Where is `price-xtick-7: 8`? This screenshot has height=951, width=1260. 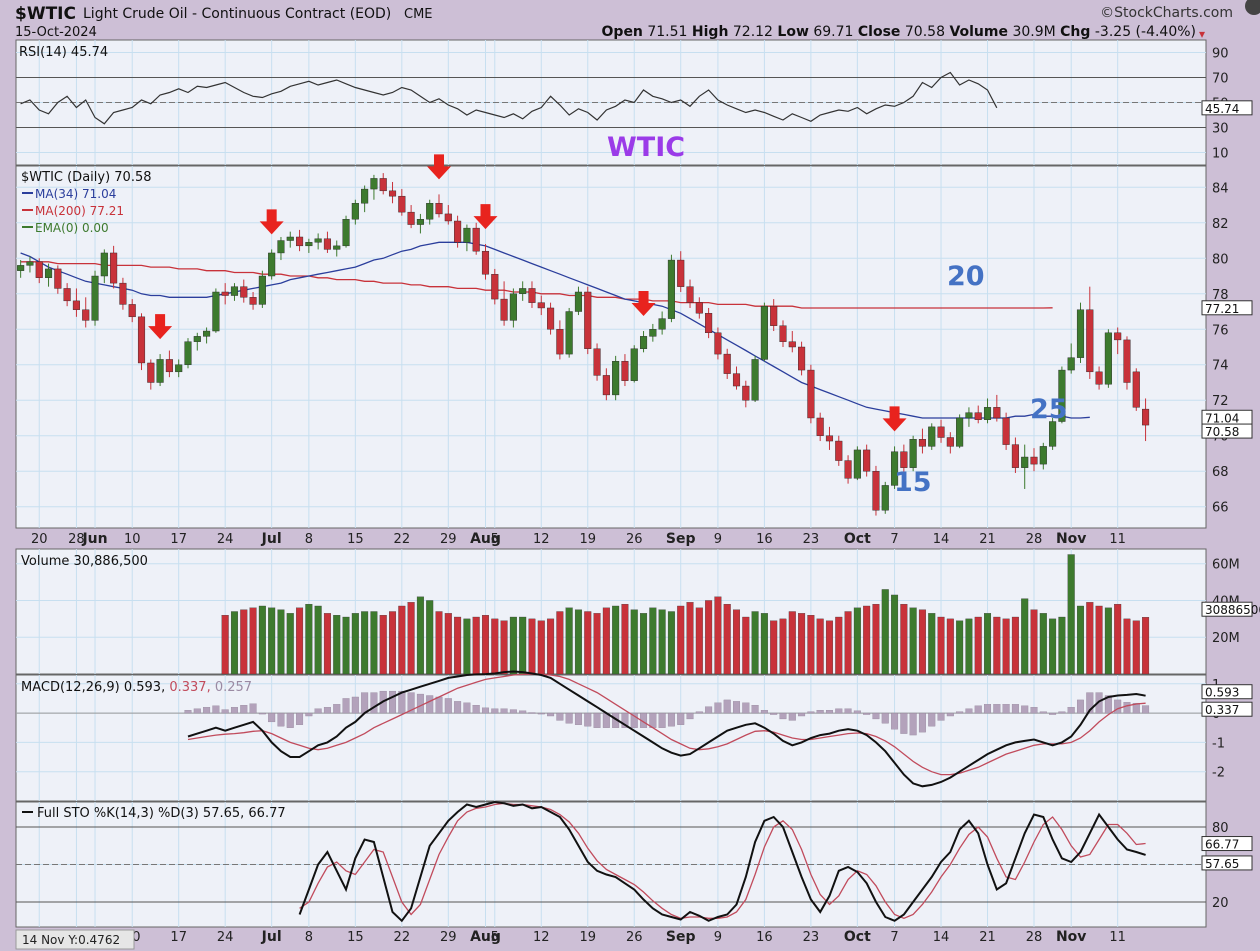
price-xtick-7: 8 is located at coordinates (309, 539).